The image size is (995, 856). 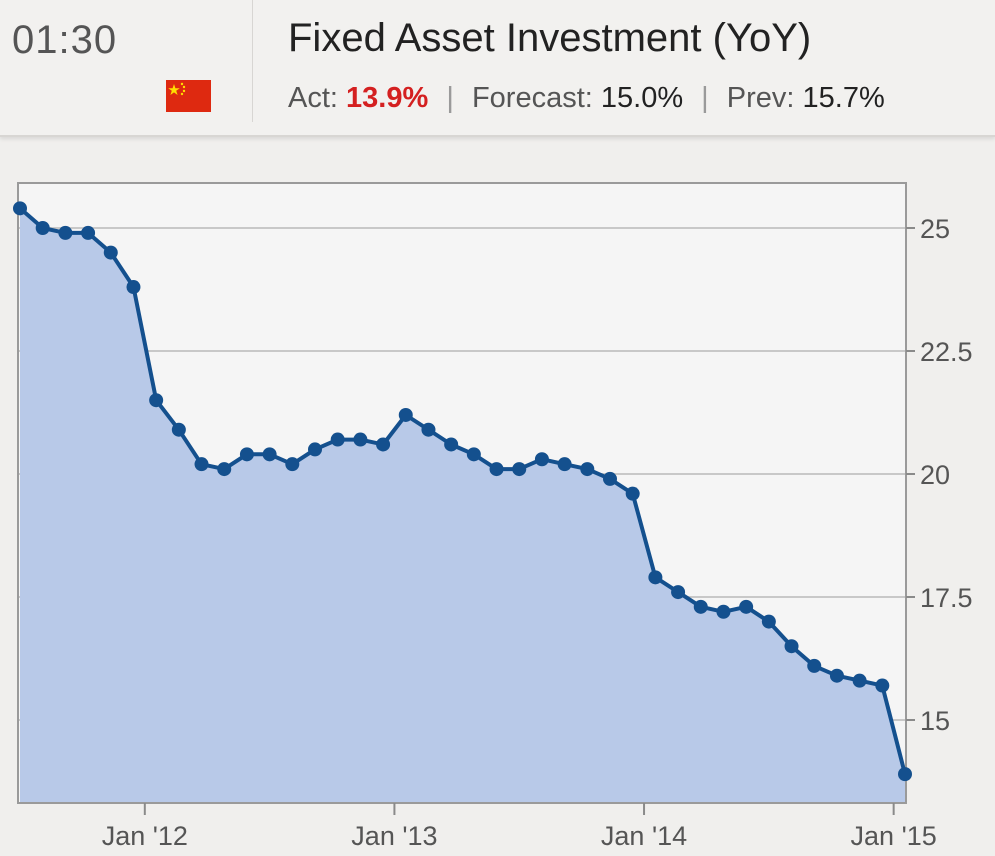 What do you see at coordinates (387, 98) in the screenshot?
I see `actual-value: 13.9%` at bounding box center [387, 98].